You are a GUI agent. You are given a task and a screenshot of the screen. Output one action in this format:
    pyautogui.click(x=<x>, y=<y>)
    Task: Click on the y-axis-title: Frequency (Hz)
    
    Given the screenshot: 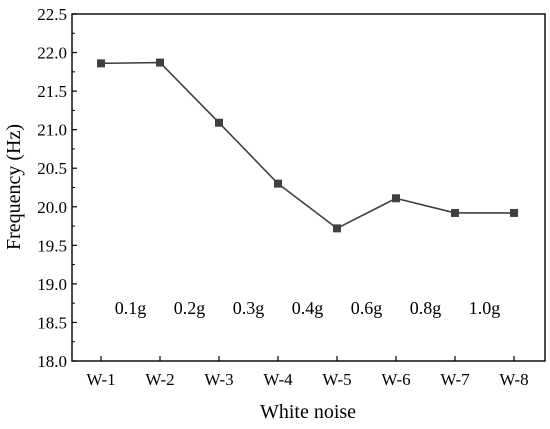 What is the action you would take?
    pyautogui.click(x=14, y=187)
    